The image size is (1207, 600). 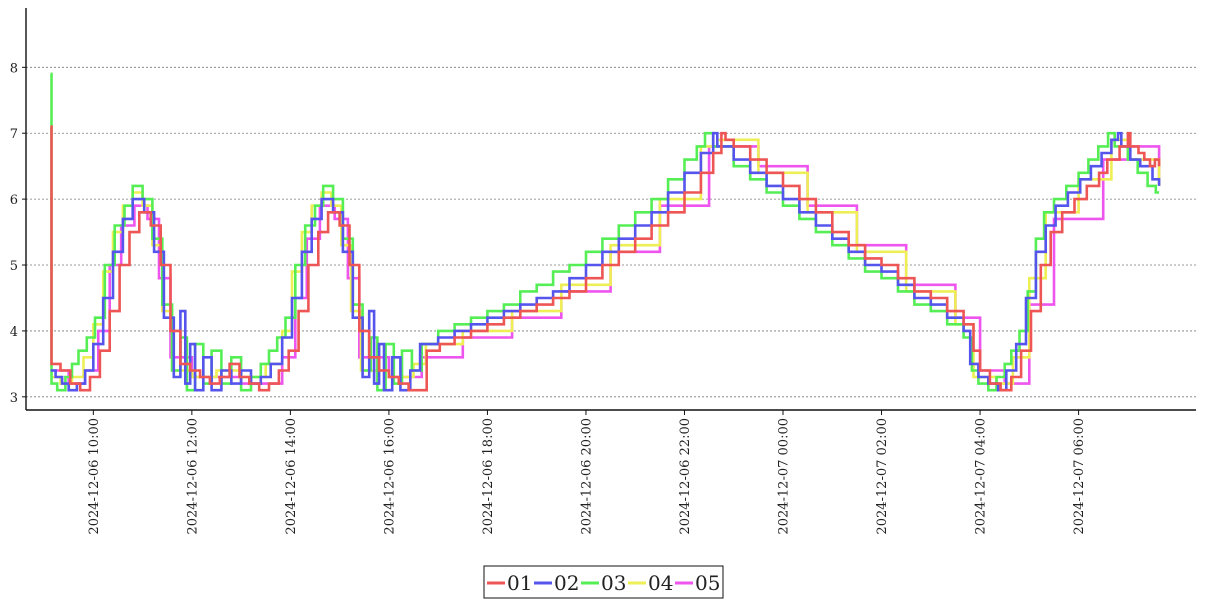 What do you see at coordinates (613, 583) in the screenshot?
I see `legend-label: 03` at bounding box center [613, 583].